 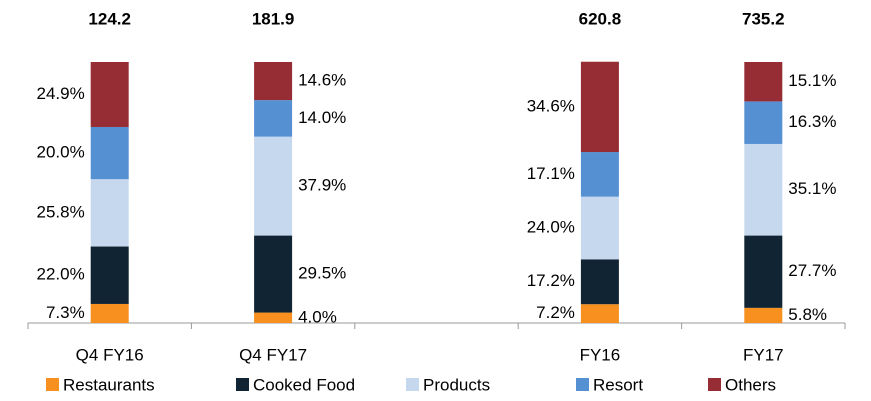 What do you see at coordinates (812, 188) in the screenshot?
I see `value-label: 35.1%` at bounding box center [812, 188].